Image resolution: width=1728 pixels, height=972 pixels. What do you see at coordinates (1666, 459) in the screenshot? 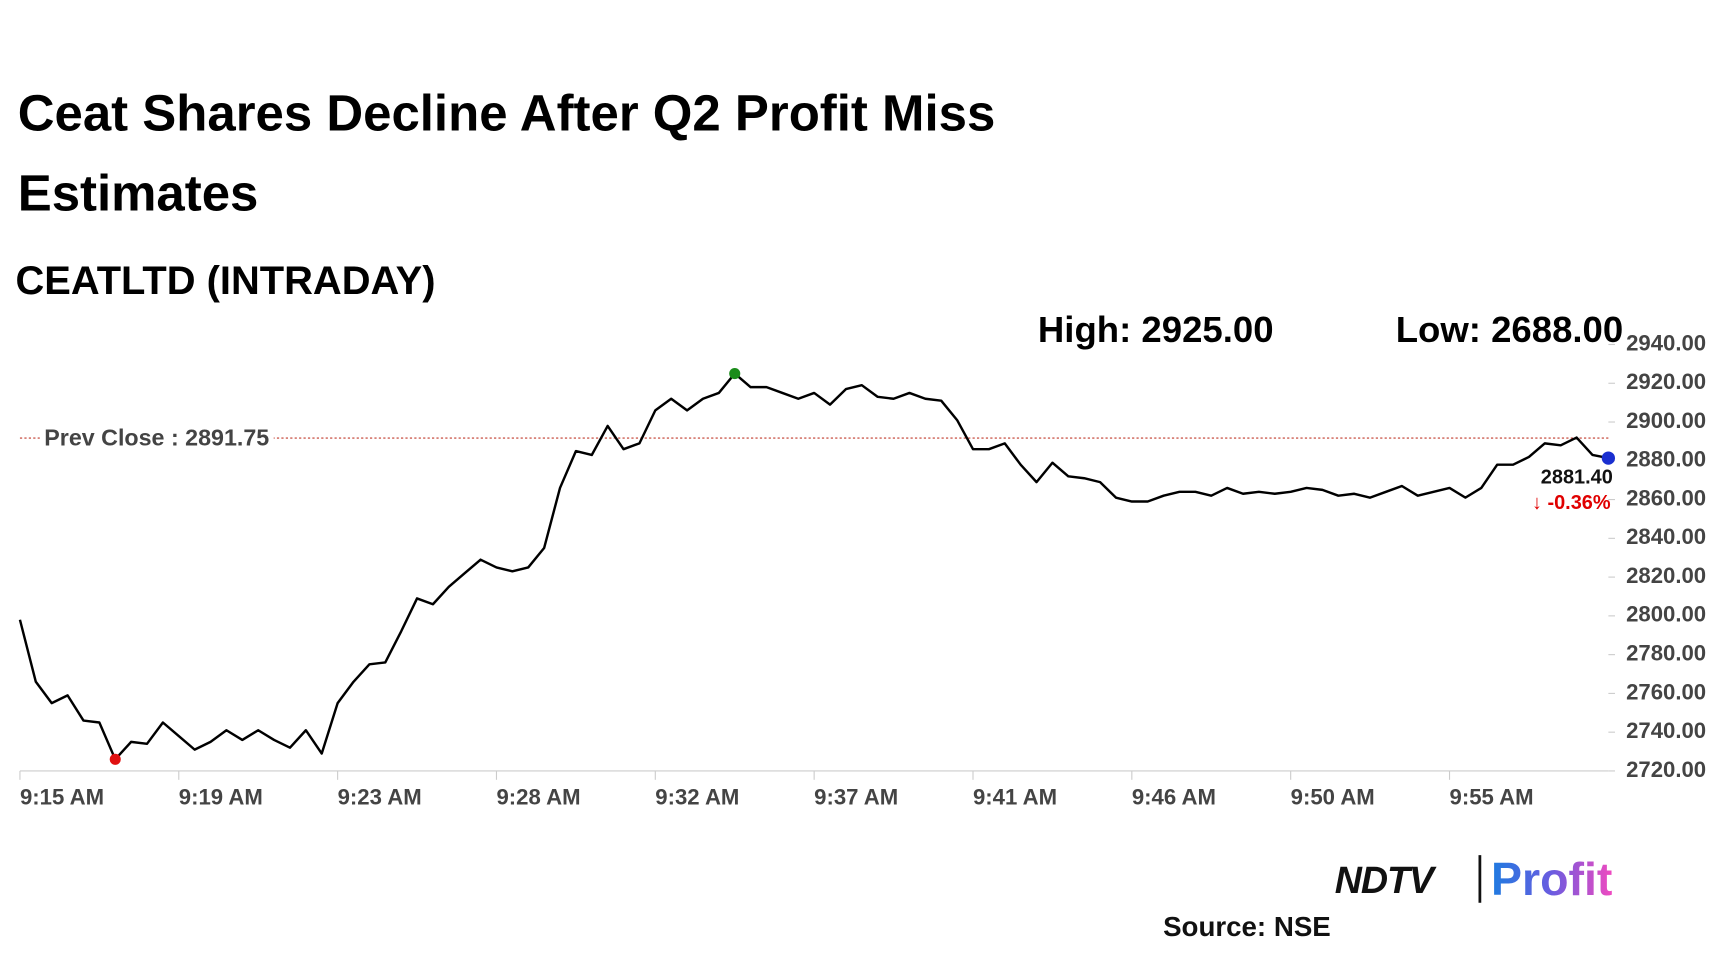
I see `y-tick-label: 2880.00` at bounding box center [1666, 459].